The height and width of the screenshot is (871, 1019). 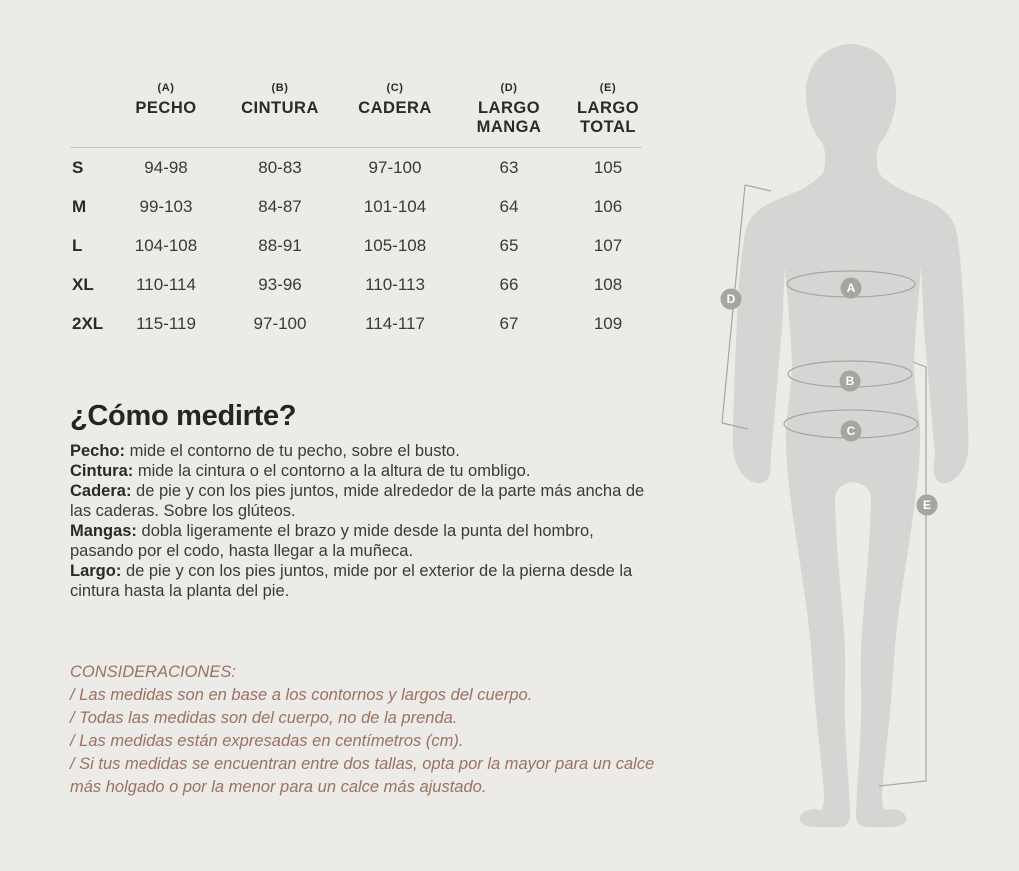 I want to click on table-row-xl: XL 110-114 93-96 110-113 66 108, so click(x=356, y=284).